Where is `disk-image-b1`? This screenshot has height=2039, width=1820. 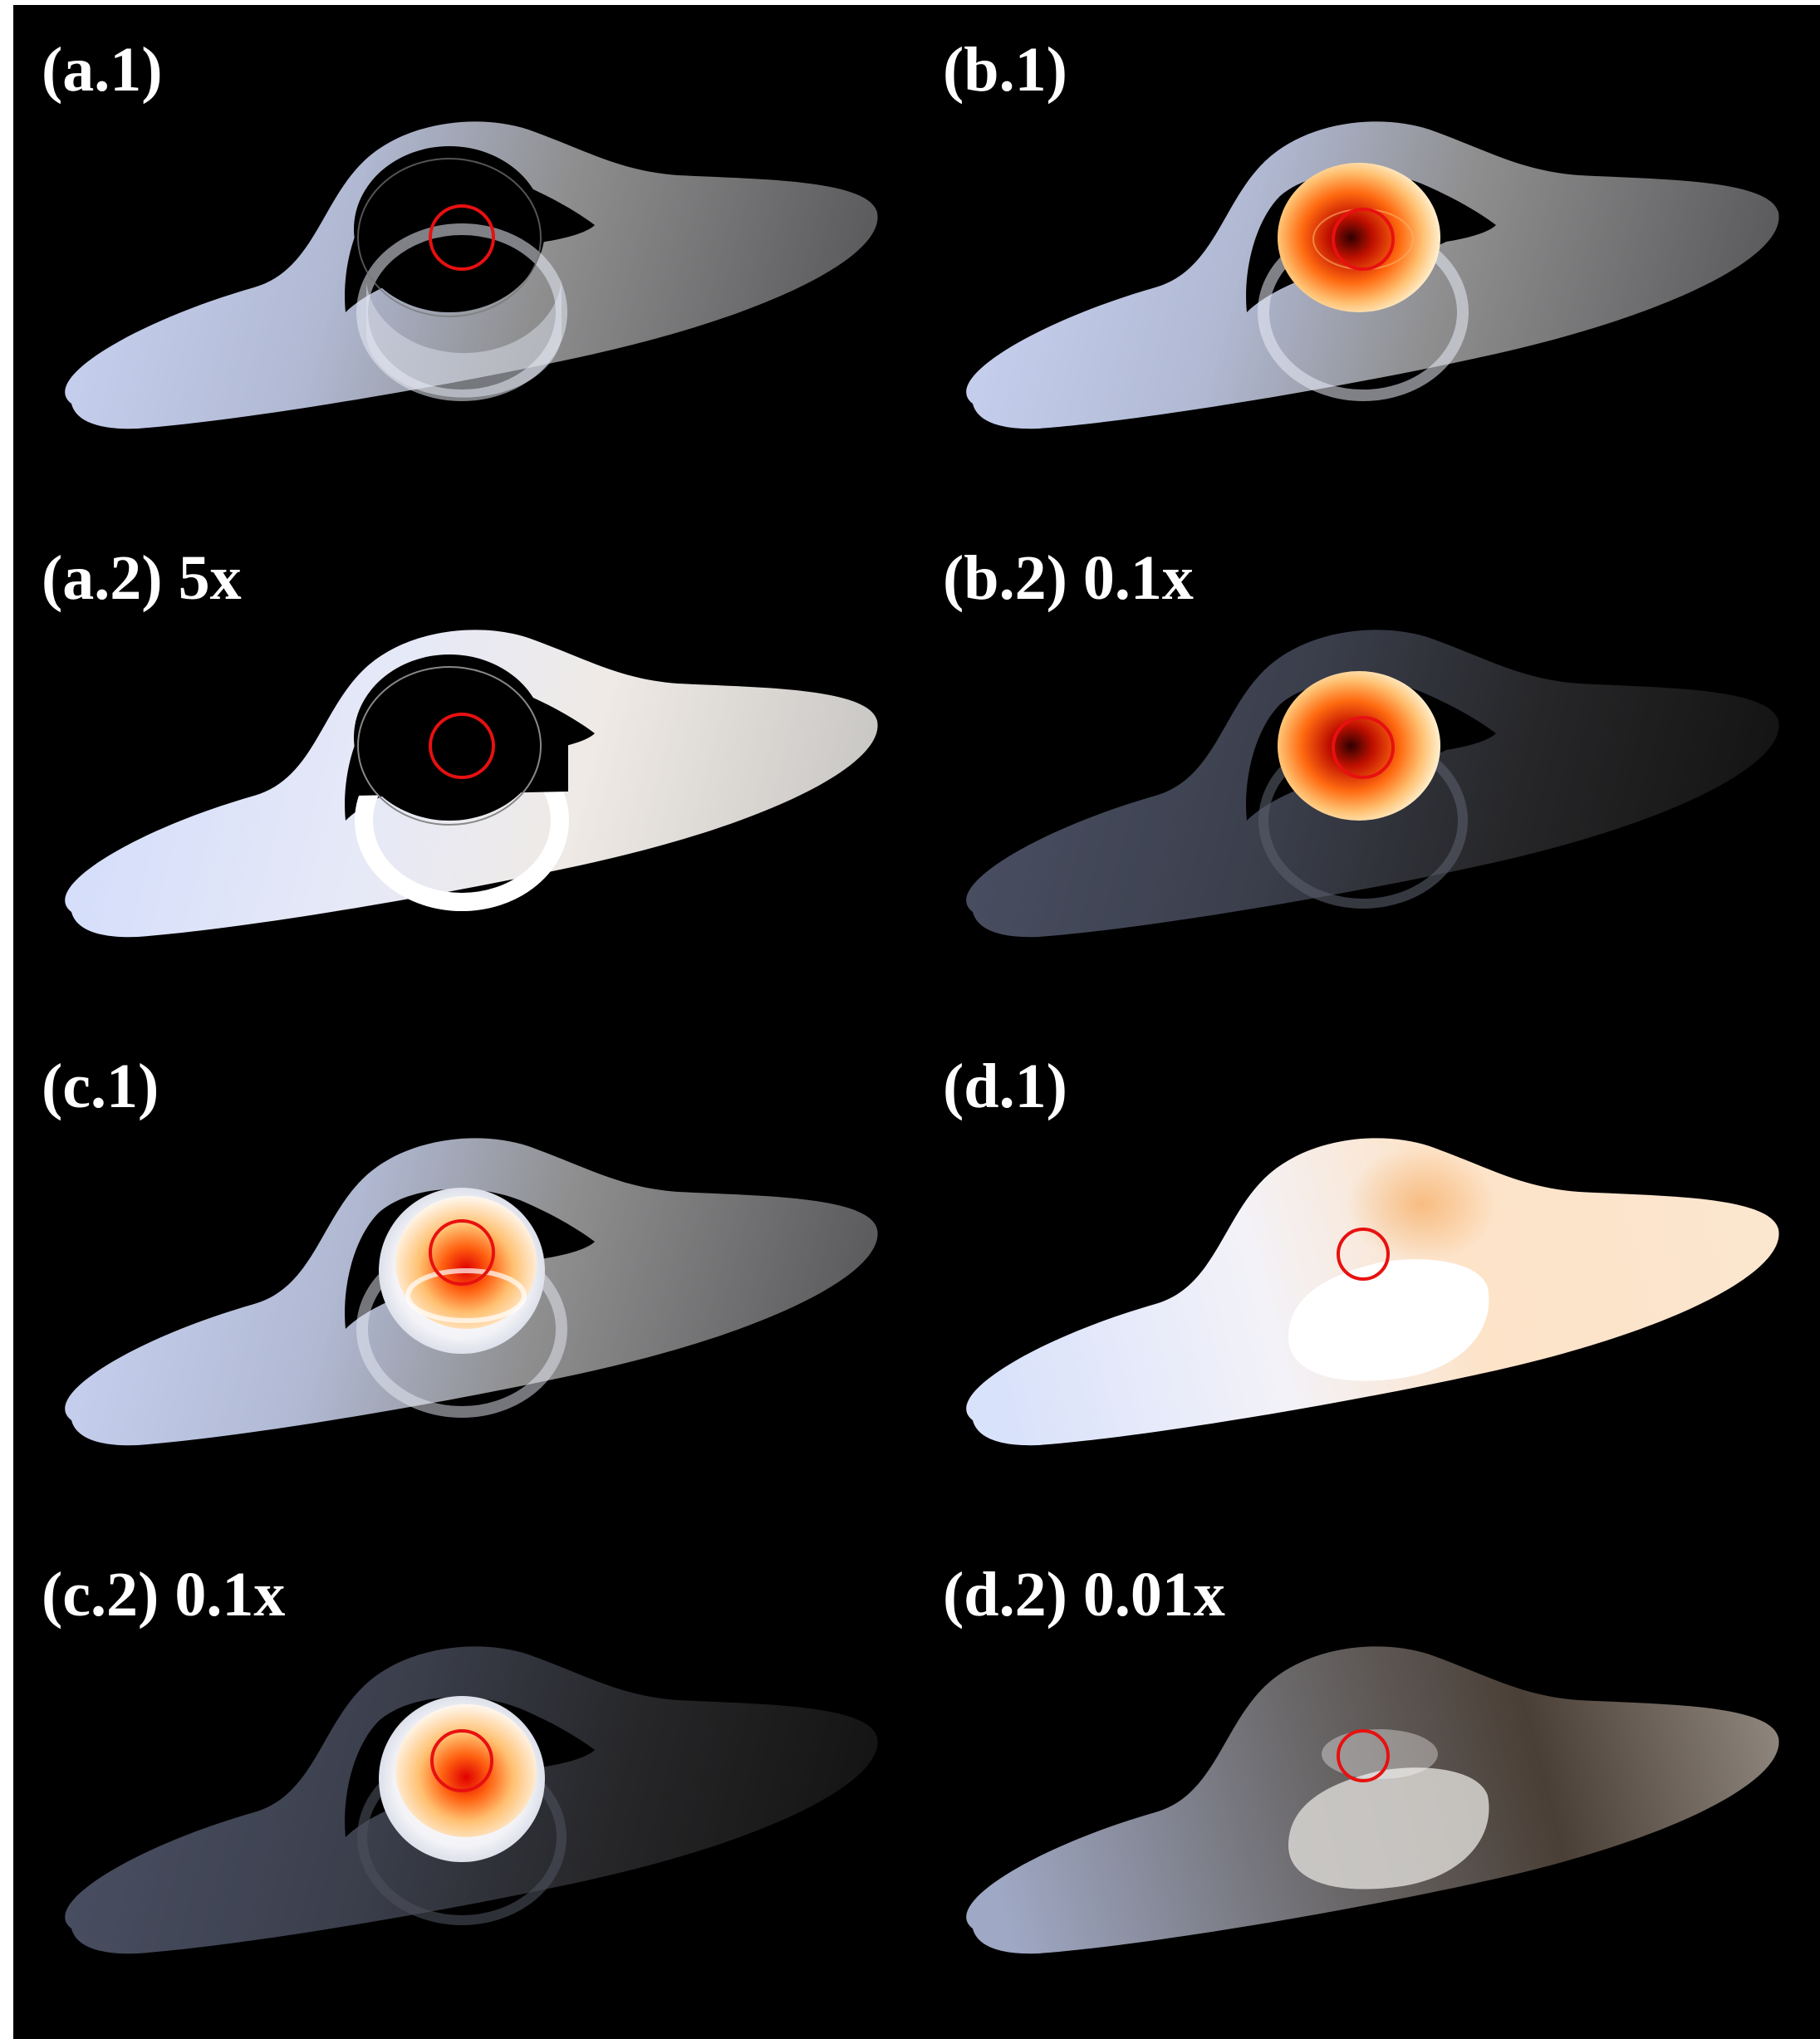
disk-image-b1 is located at coordinates (1372, 275).